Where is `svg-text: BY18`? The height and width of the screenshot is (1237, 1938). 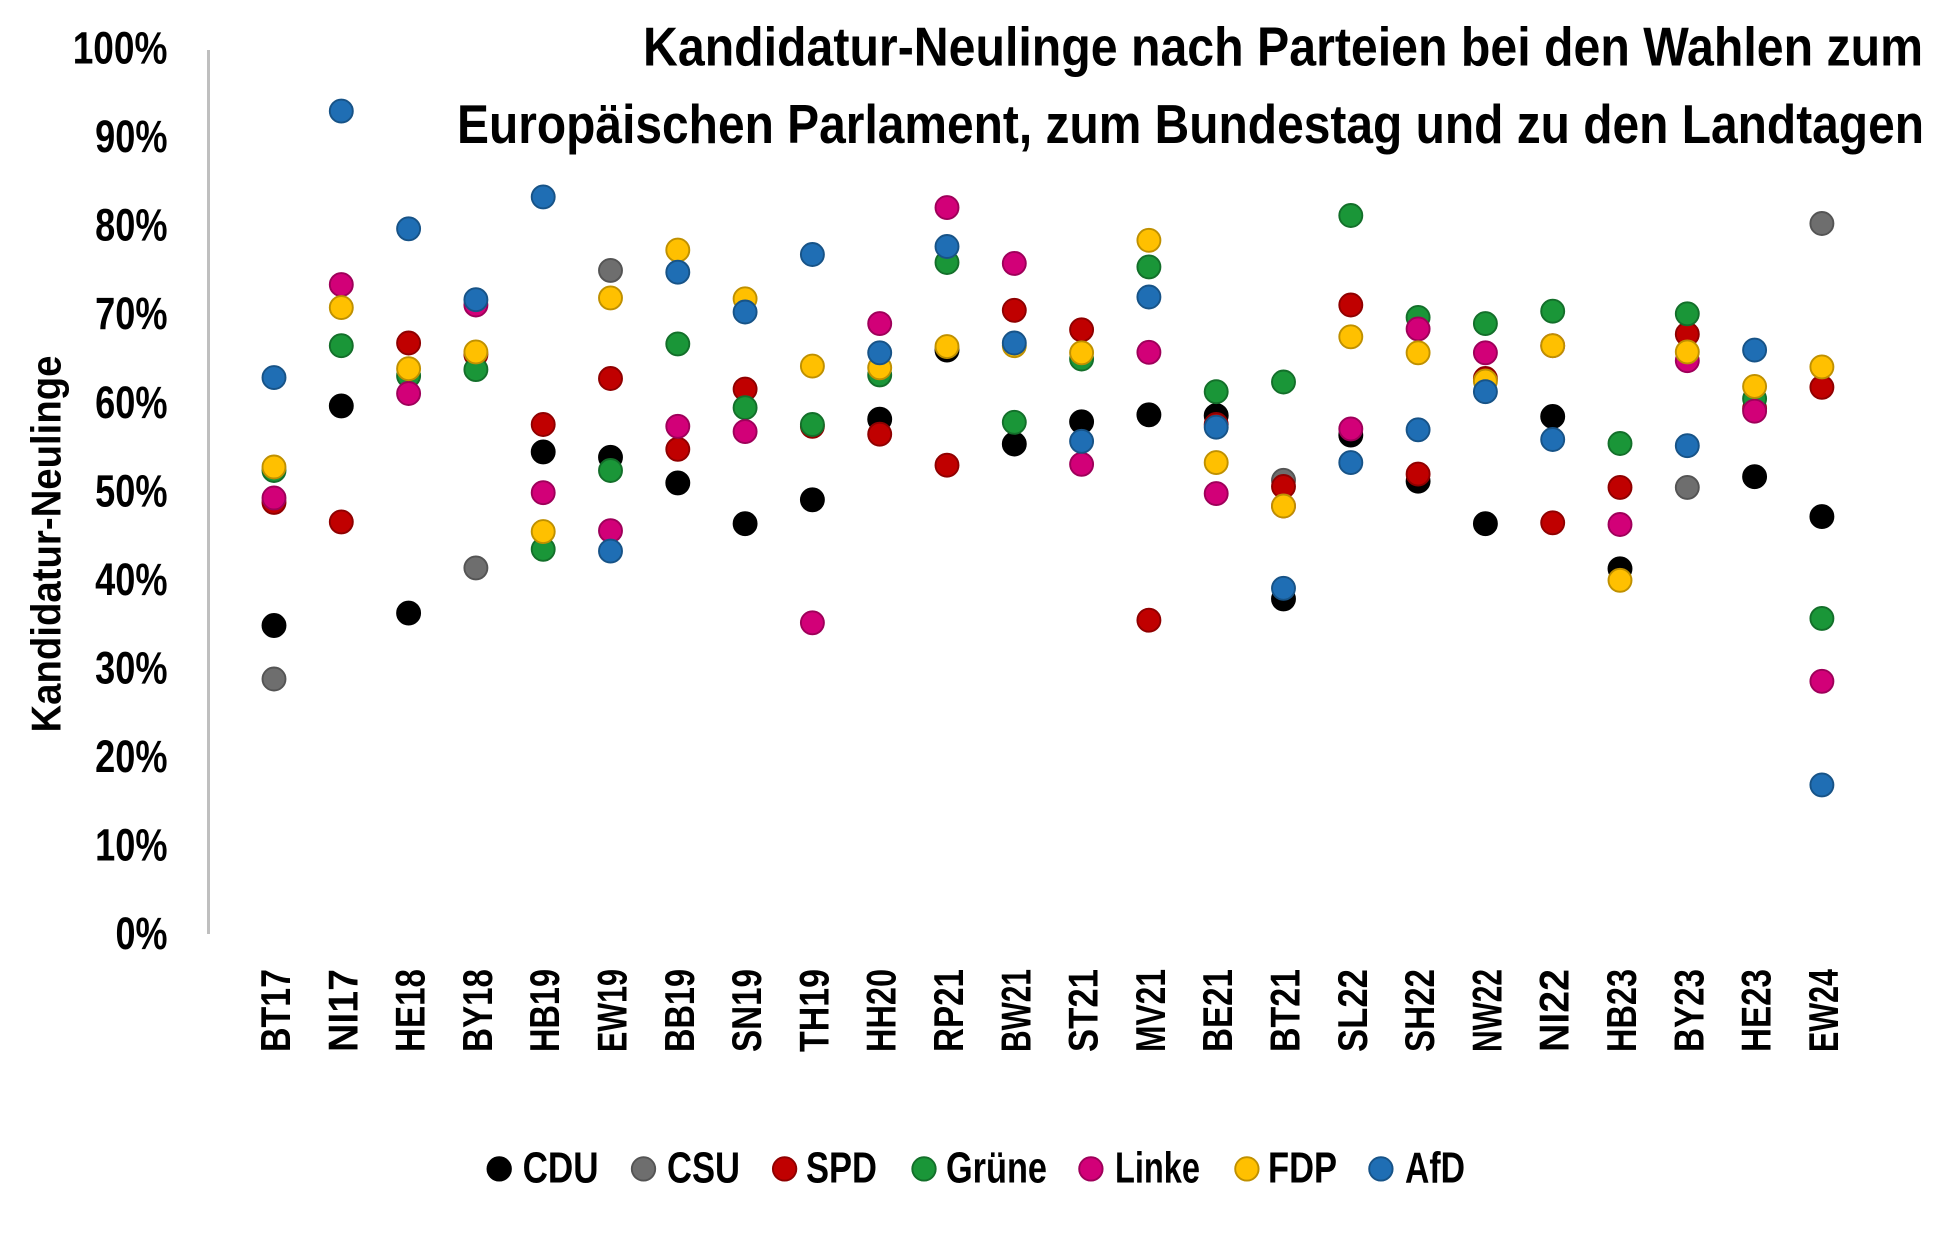 svg-text: BY18 is located at coordinates (477, 1010).